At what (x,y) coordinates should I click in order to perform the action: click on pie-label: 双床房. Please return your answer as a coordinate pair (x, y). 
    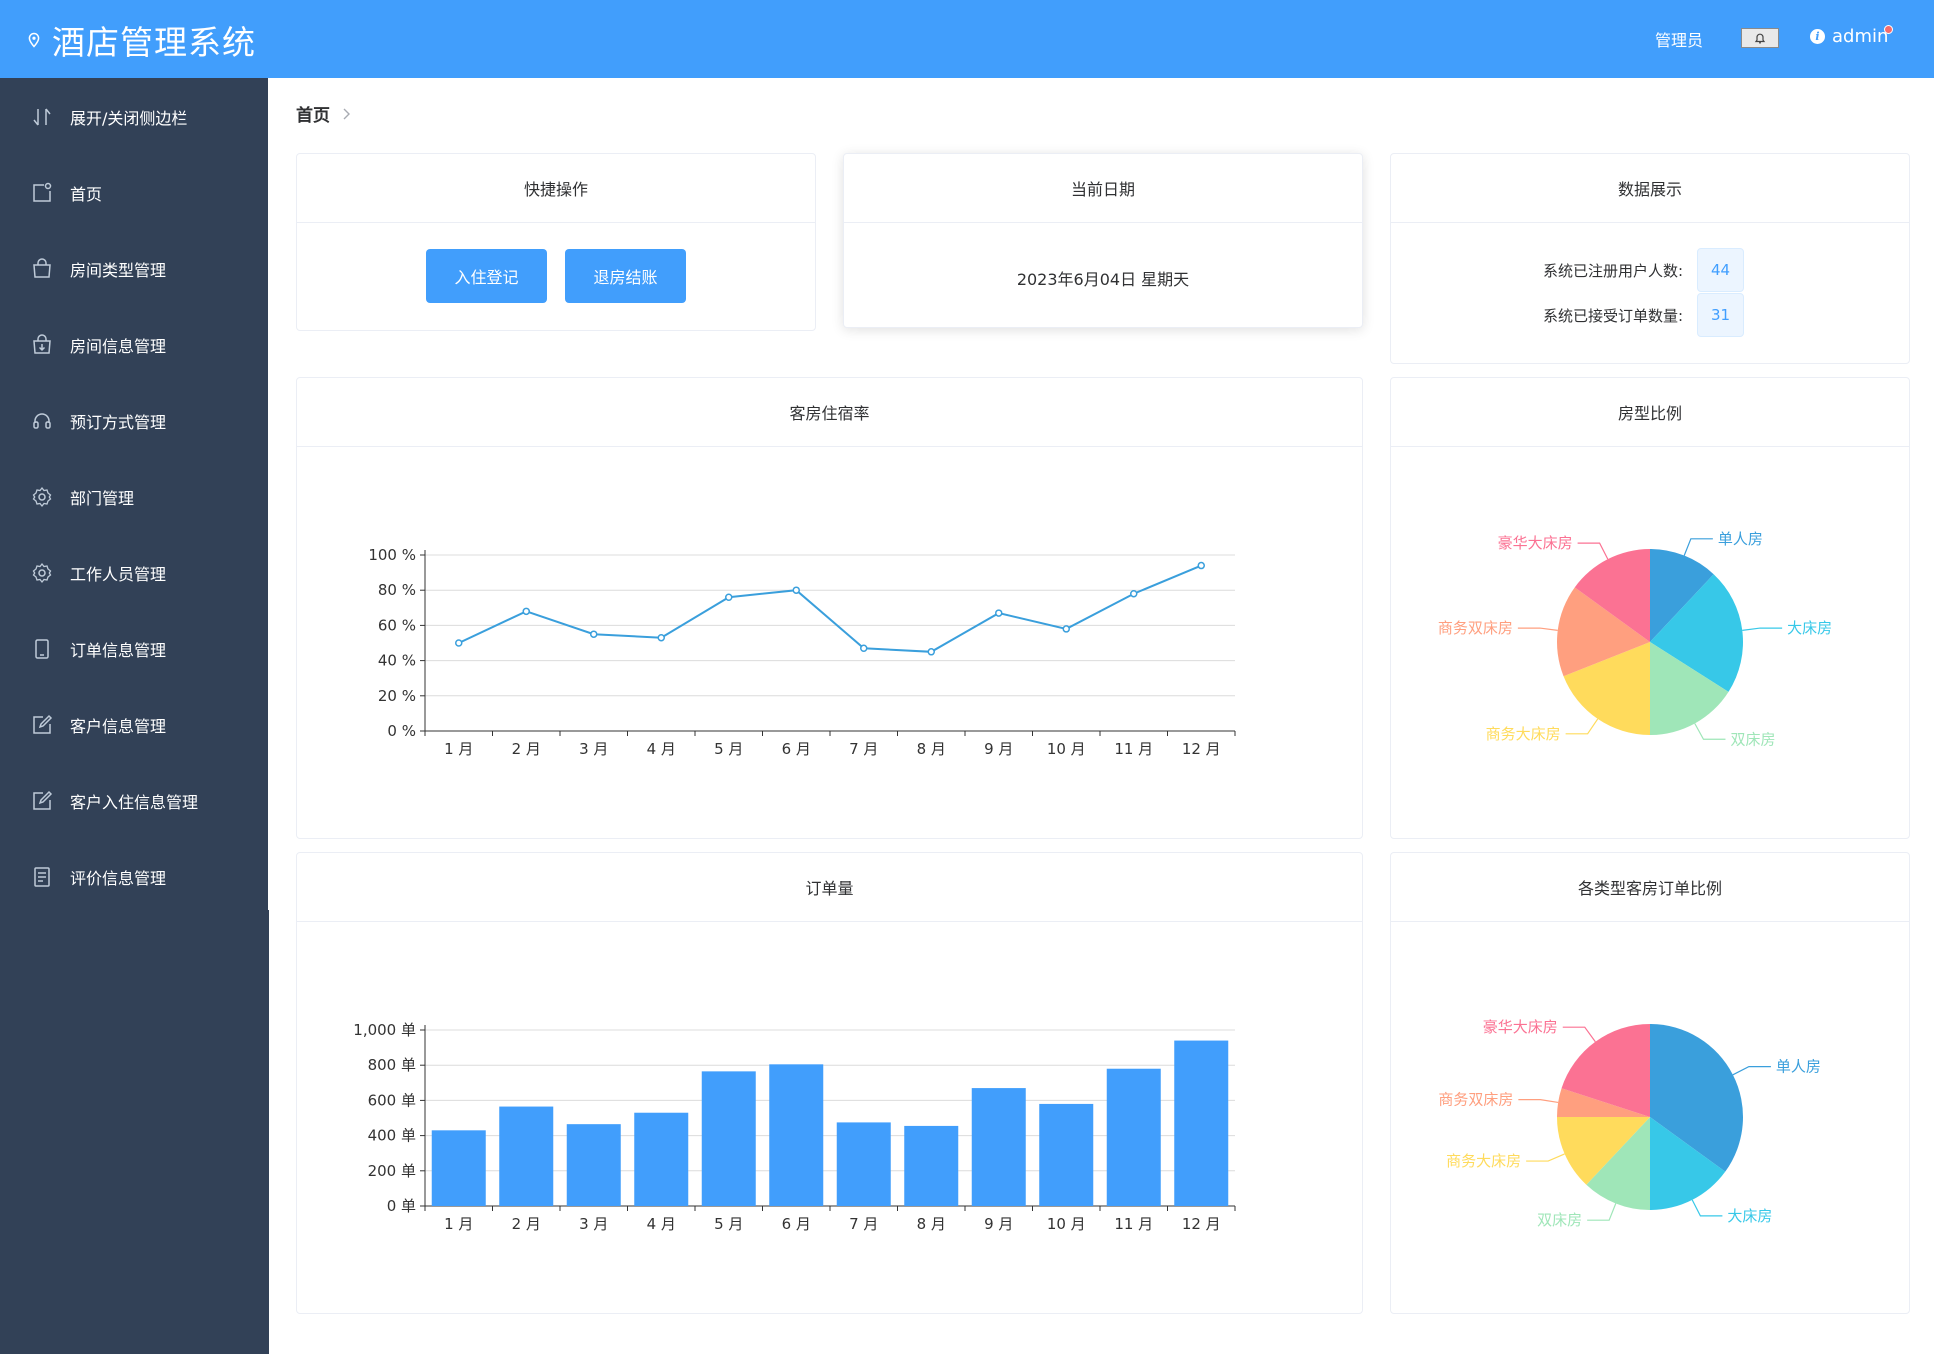
    Looking at the image, I should click on (1559, 1220).